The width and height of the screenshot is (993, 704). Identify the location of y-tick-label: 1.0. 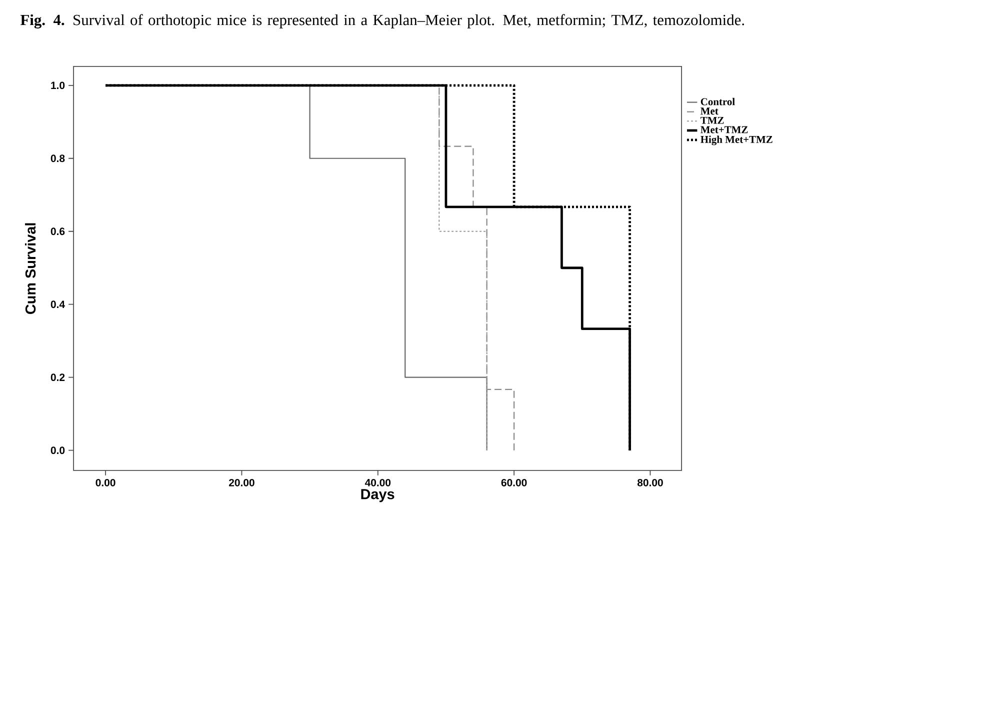
(58, 86).